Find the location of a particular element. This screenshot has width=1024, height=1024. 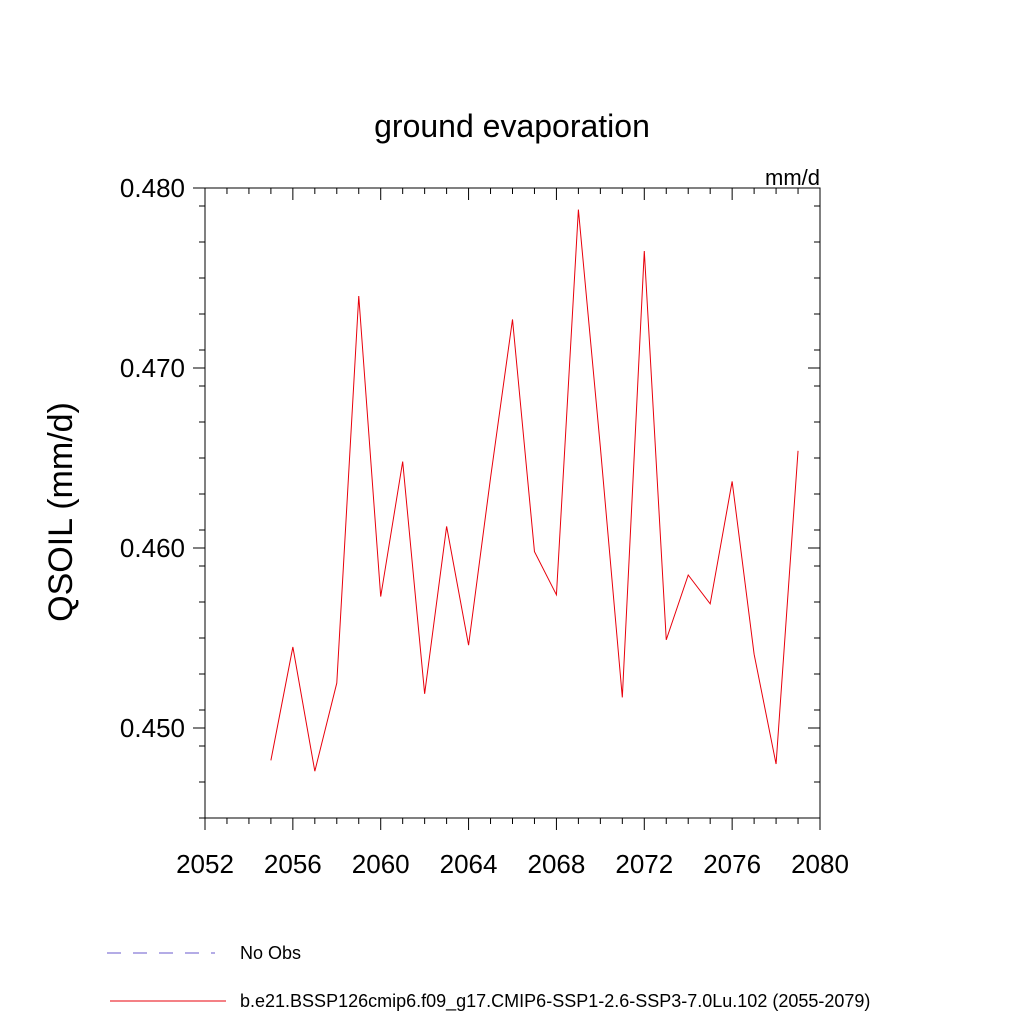

x-tick-label: 2052 is located at coordinates (205, 864).